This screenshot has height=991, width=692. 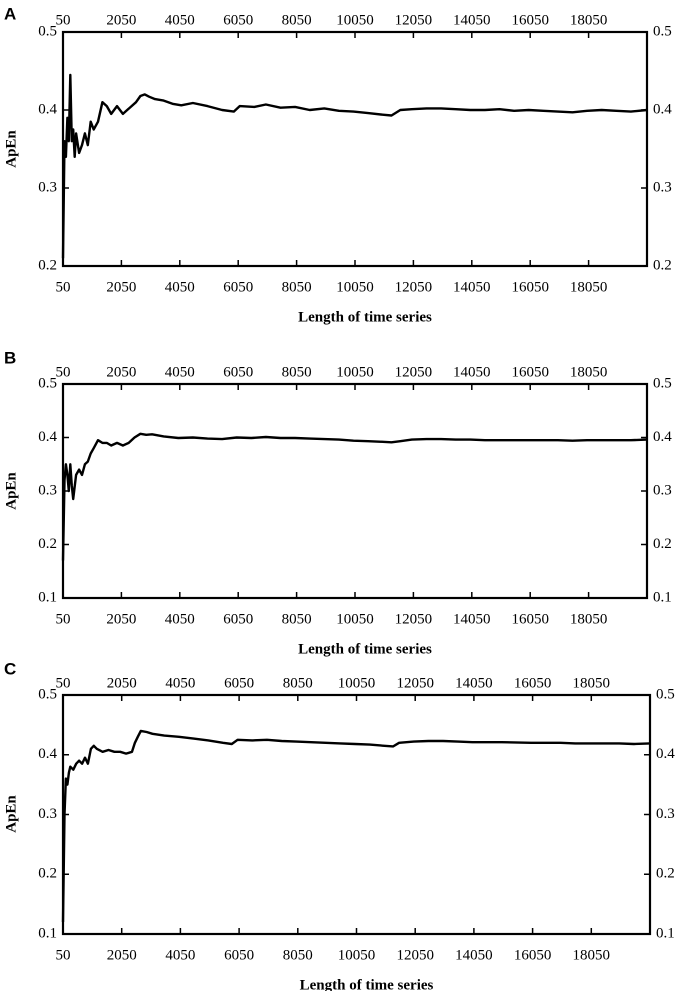 What do you see at coordinates (10, 357) in the screenshot?
I see `panel-label: B` at bounding box center [10, 357].